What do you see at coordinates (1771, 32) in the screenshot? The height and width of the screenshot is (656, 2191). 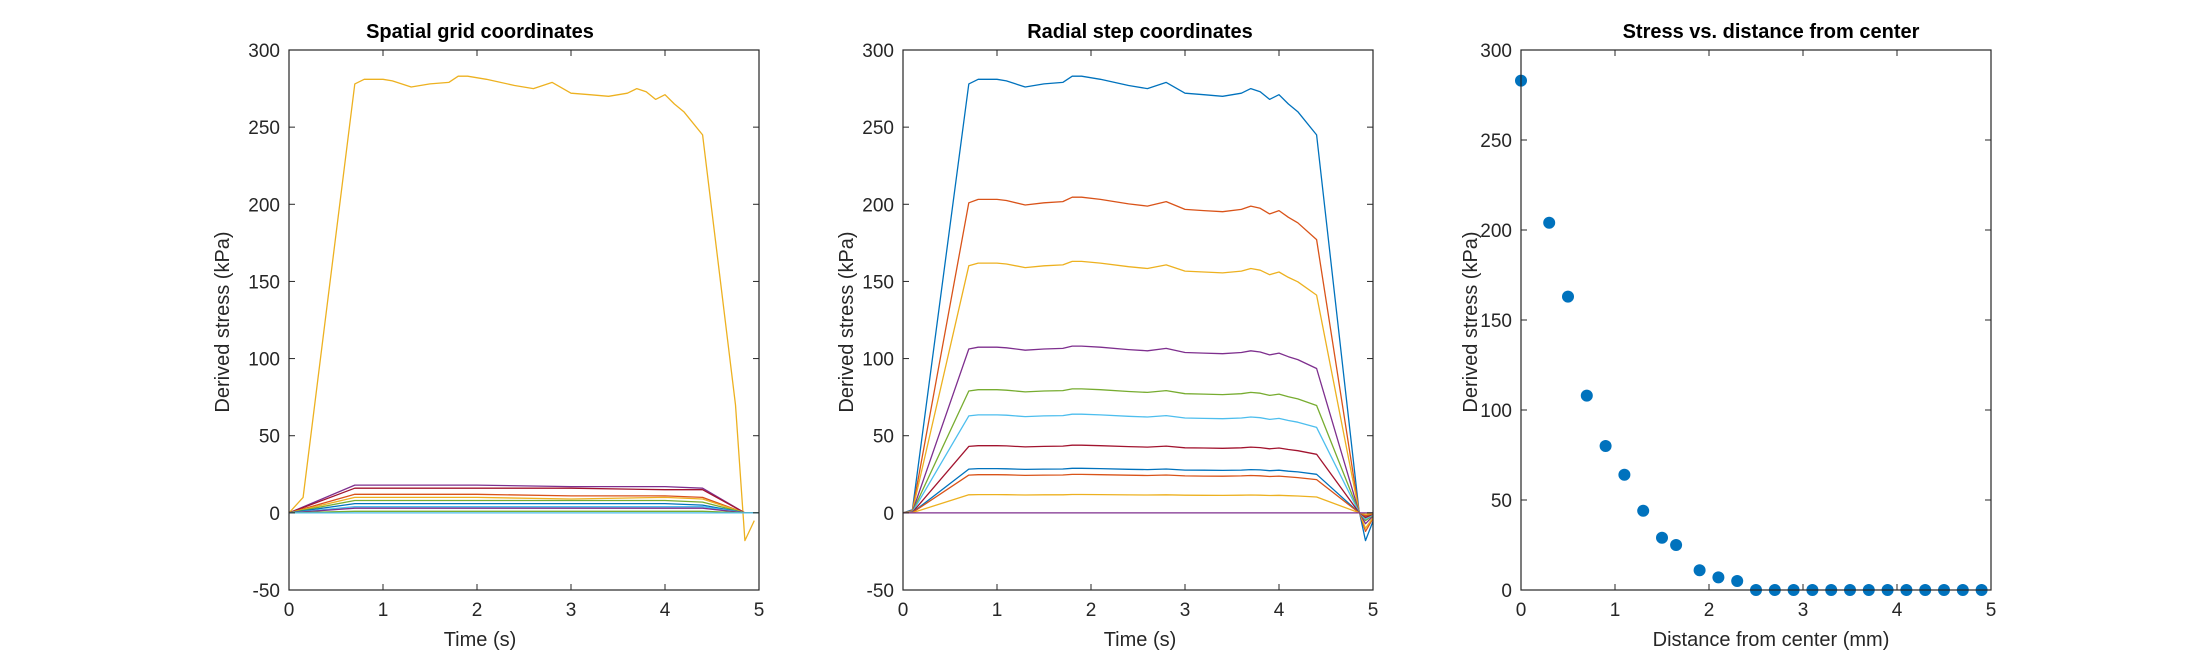 I see `plot-title: Stress vs. distance from center` at bounding box center [1771, 32].